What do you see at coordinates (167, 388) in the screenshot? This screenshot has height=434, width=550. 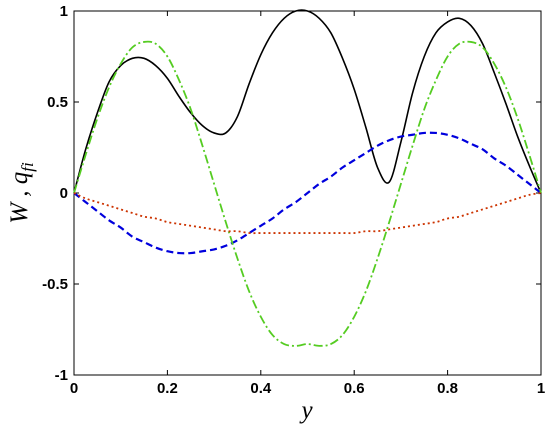 I see `x-tick-label: 0.2` at bounding box center [167, 388].